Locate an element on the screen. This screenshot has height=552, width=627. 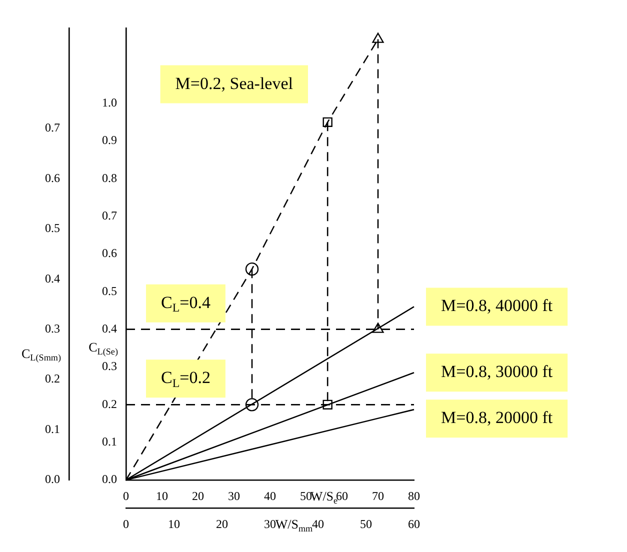
x-tick-label: 50 is located at coordinates (306, 496).